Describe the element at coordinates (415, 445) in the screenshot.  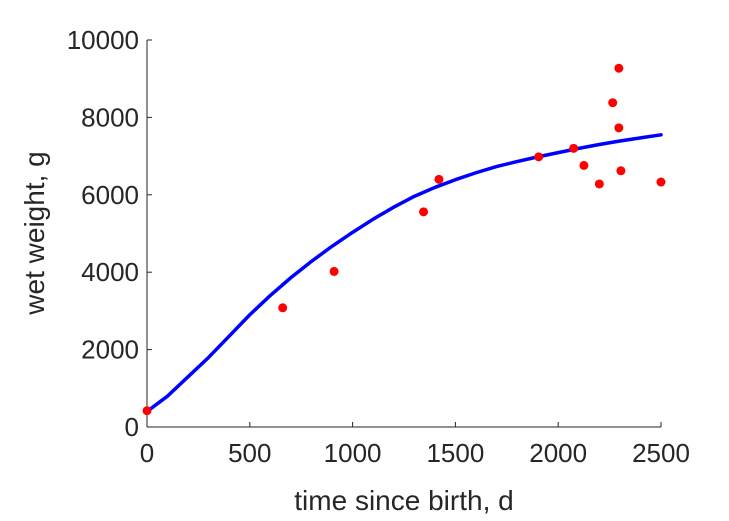
I see `x-ticks: 0 500 1000 1500 2000 2500` at that location.